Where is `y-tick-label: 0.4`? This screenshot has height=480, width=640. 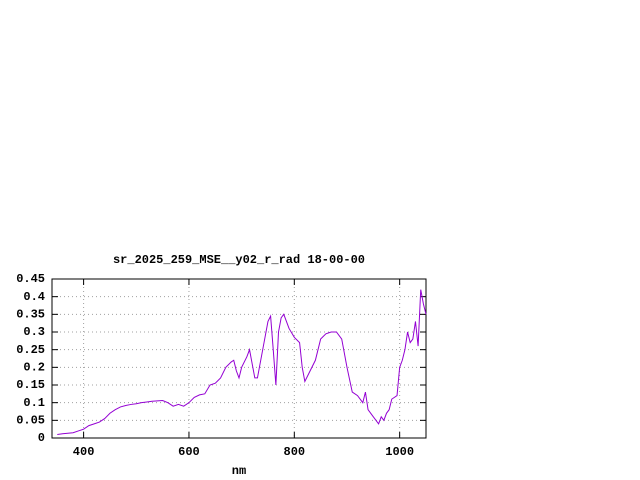 y-tick-label: 0.4 is located at coordinates (34, 297).